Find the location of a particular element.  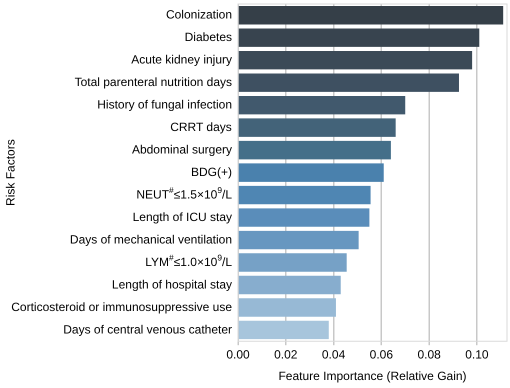

y-tick-label: Acute kidney injury is located at coordinates (181, 59).